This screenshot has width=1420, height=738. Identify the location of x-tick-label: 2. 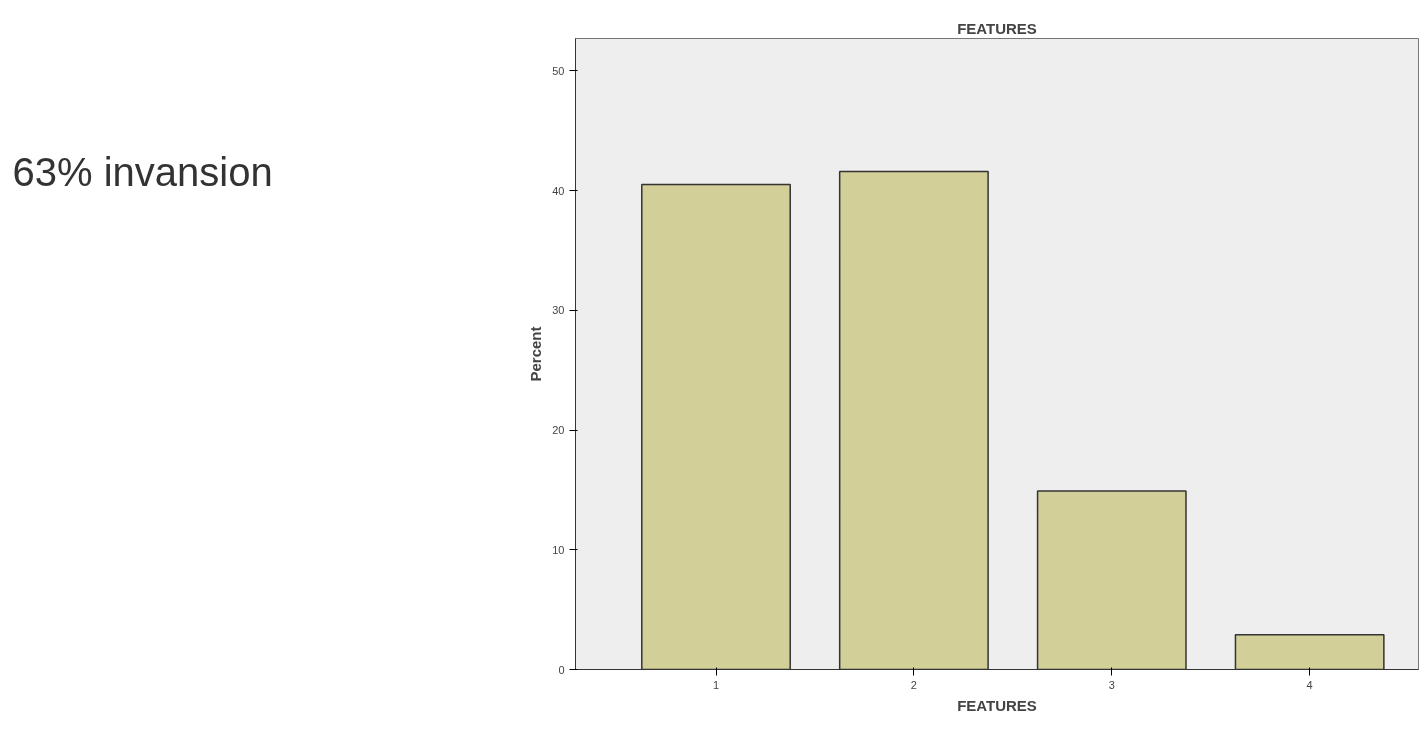
(913, 684).